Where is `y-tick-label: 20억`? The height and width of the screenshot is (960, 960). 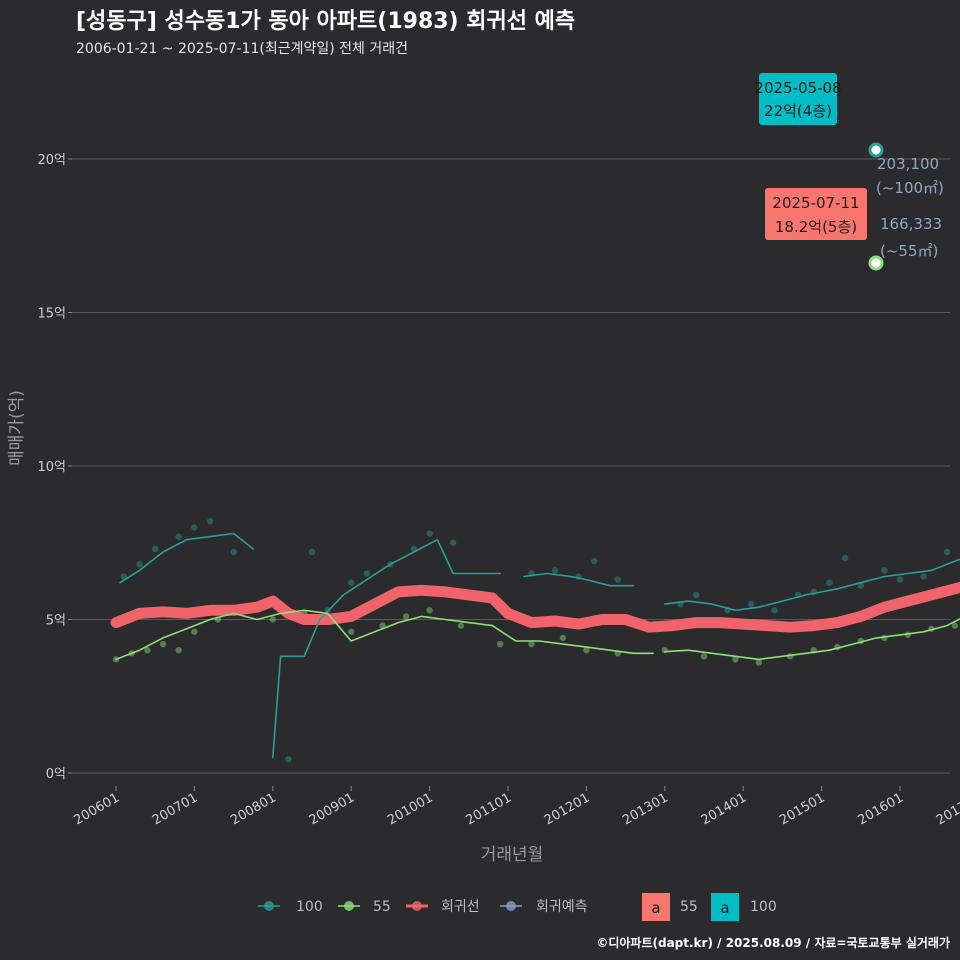 y-tick-label: 20억 is located at coordinates (51, 160).